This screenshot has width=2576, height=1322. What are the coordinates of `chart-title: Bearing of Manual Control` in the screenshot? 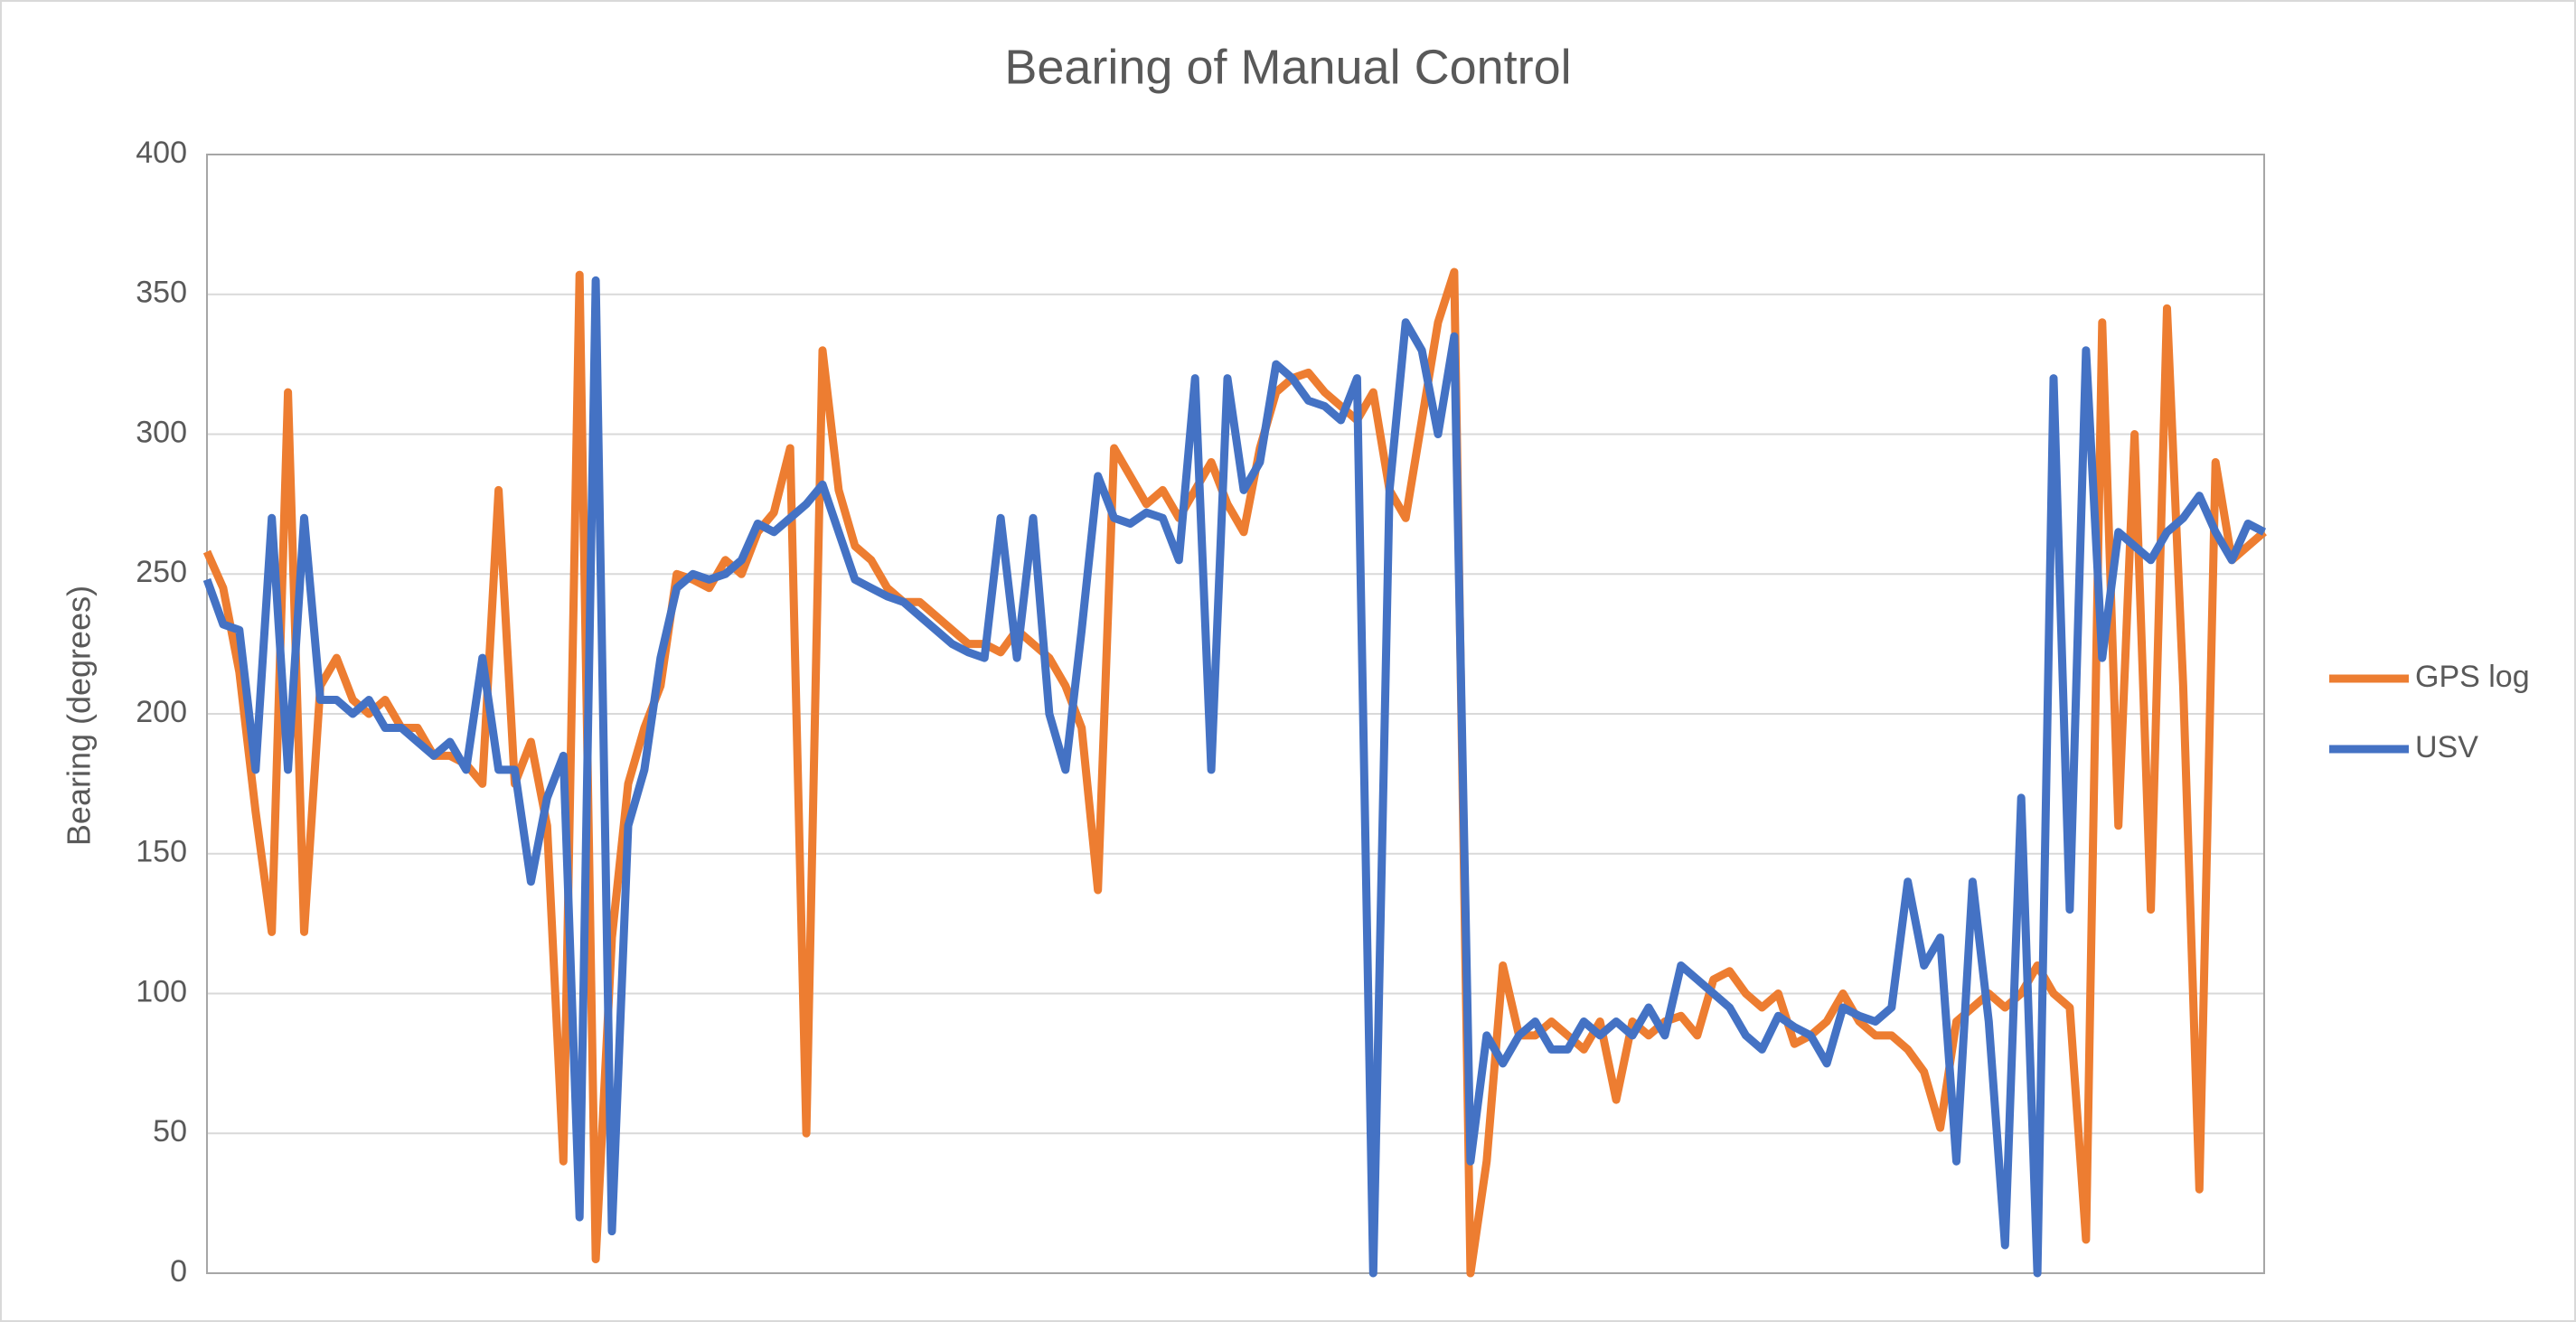 It's located at (1287, 67).